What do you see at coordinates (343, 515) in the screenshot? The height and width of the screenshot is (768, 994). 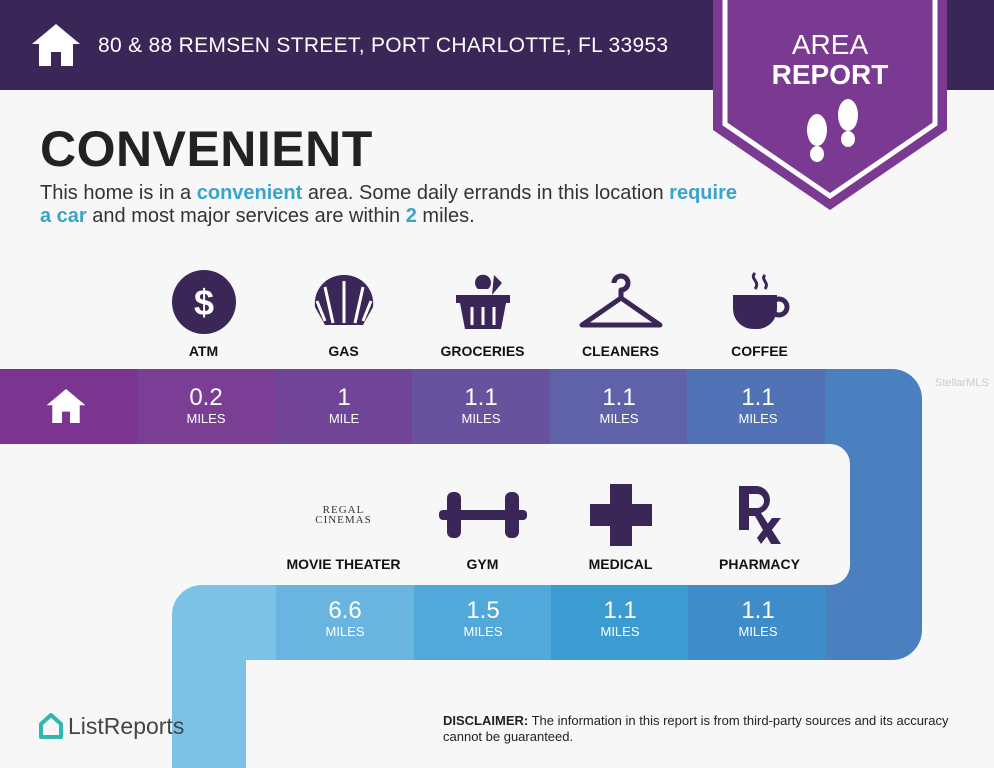 I see `regal-cinemas-logo: REGAL CINEMAS` at bounding box center [343, 515].